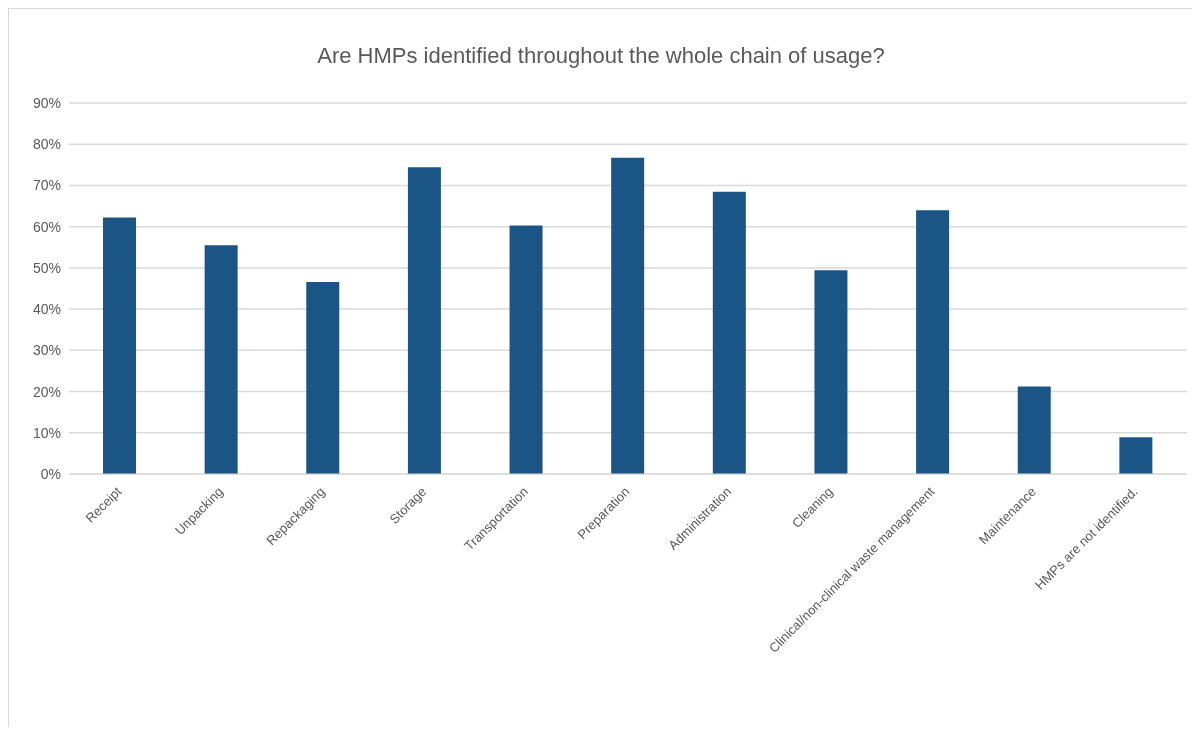 This screenshot has height=735, width=1200. Describe the element at coordinates (46, 267) in the screenshot. I see `y-tick-label: 50%` at that location.